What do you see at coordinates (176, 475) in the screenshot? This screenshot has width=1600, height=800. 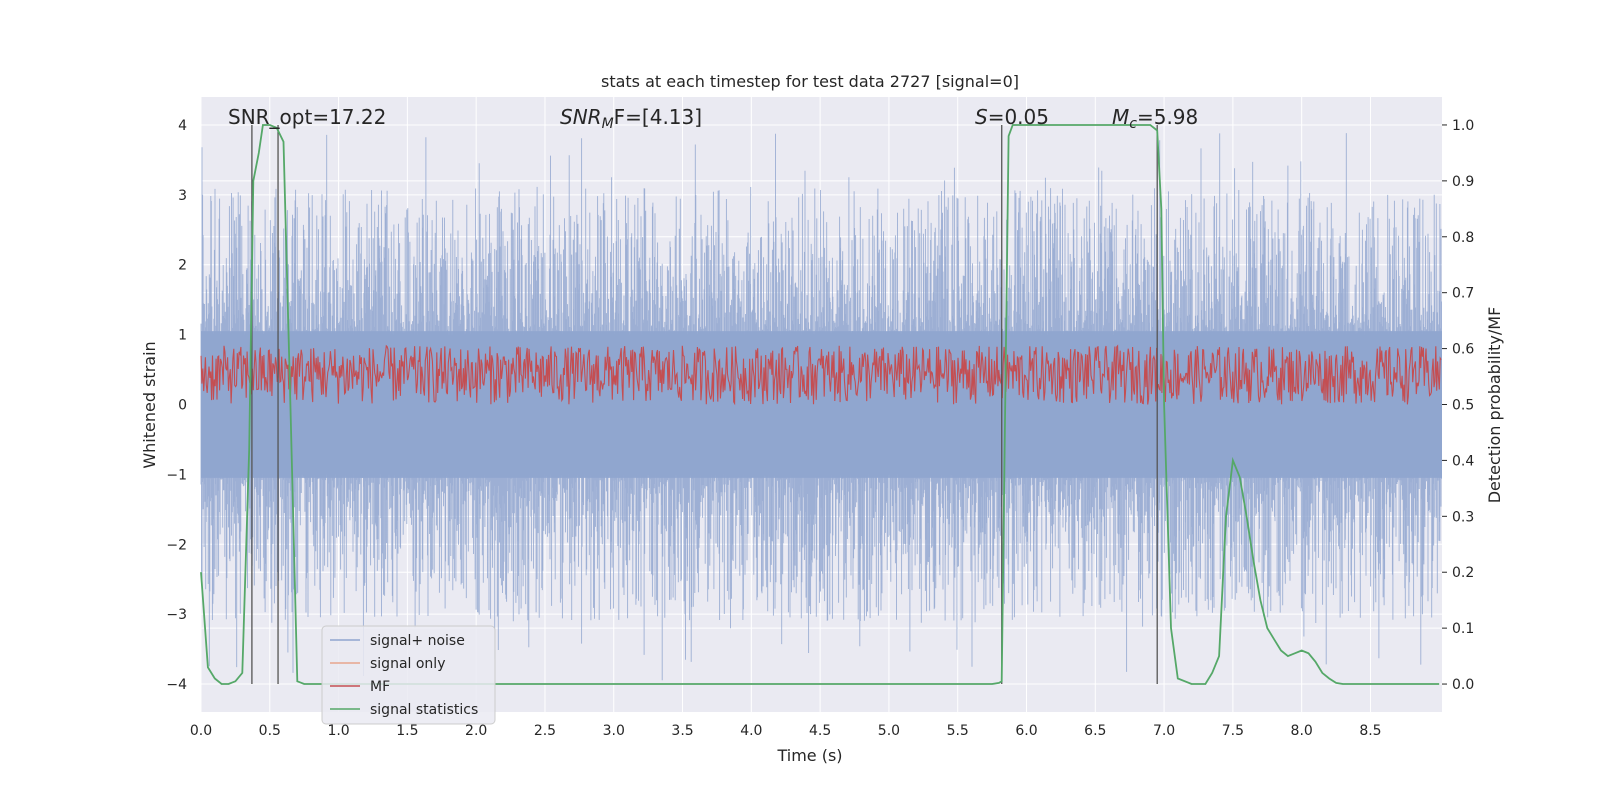 I see `y-left-tick-label: −1` at bounding box center [176, 475].